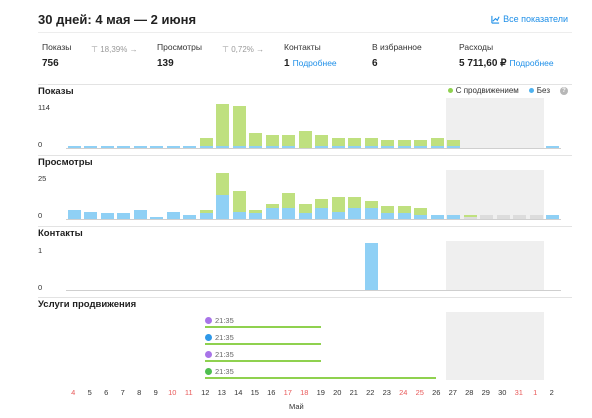 This screenshot has width=592, height=418. What do you see at coordinates (483, 90) in the screenshot?
I see `legend-promoted: С продвижением` at bounding box center [483, 90].